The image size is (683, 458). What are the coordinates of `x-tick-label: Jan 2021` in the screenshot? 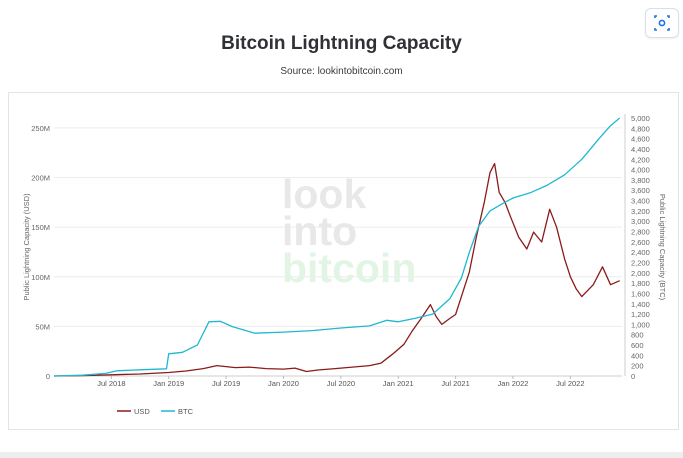 It's located at (398, 383).